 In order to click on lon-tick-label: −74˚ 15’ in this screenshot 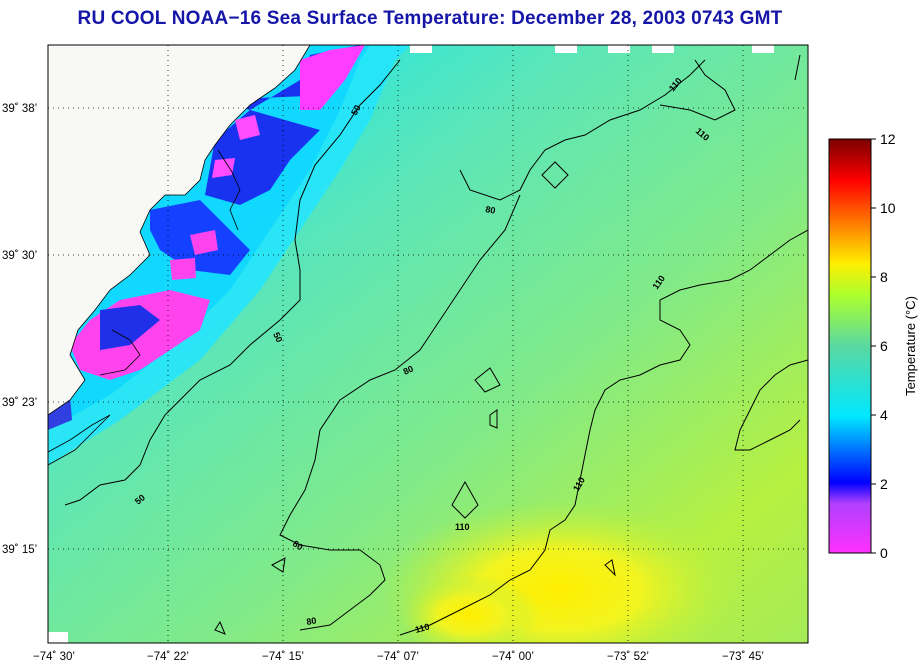, I will do `click(283, 657)`.